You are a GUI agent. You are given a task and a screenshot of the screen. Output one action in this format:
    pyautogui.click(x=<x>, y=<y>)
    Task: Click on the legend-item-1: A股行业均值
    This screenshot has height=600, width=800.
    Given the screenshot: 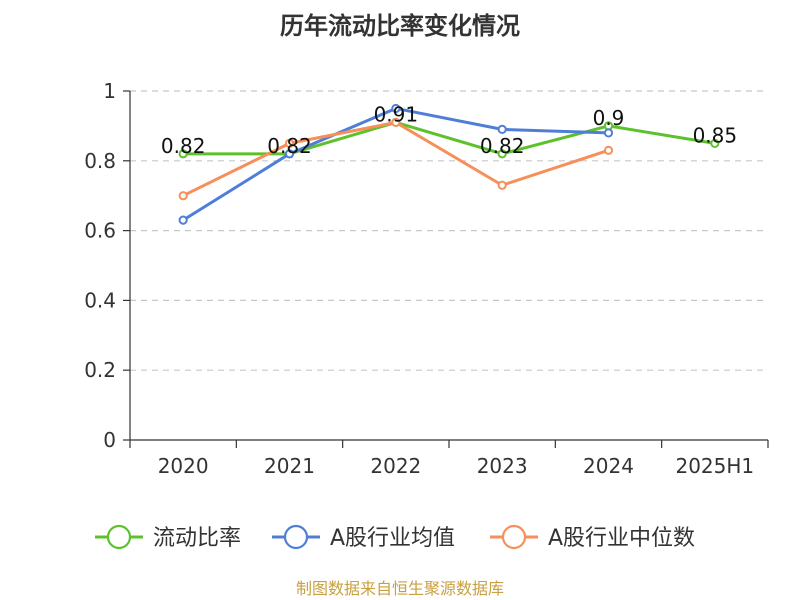 What is the action you would take?
    pyautogui.click(x=363, y=537)
    